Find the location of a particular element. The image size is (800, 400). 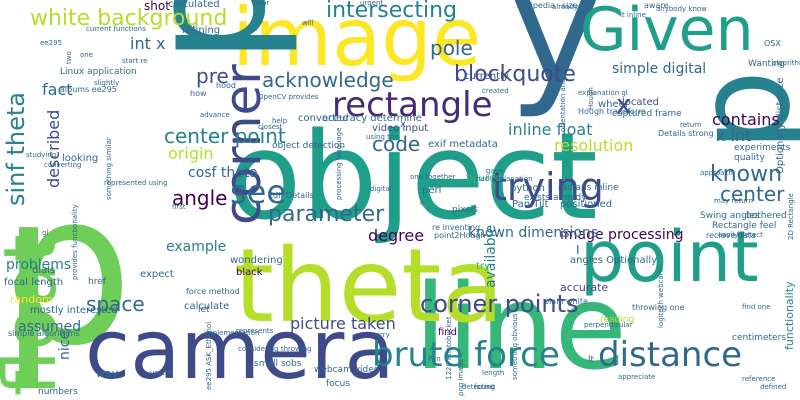

cloud-word: approach is located at coordinates (716, 173).